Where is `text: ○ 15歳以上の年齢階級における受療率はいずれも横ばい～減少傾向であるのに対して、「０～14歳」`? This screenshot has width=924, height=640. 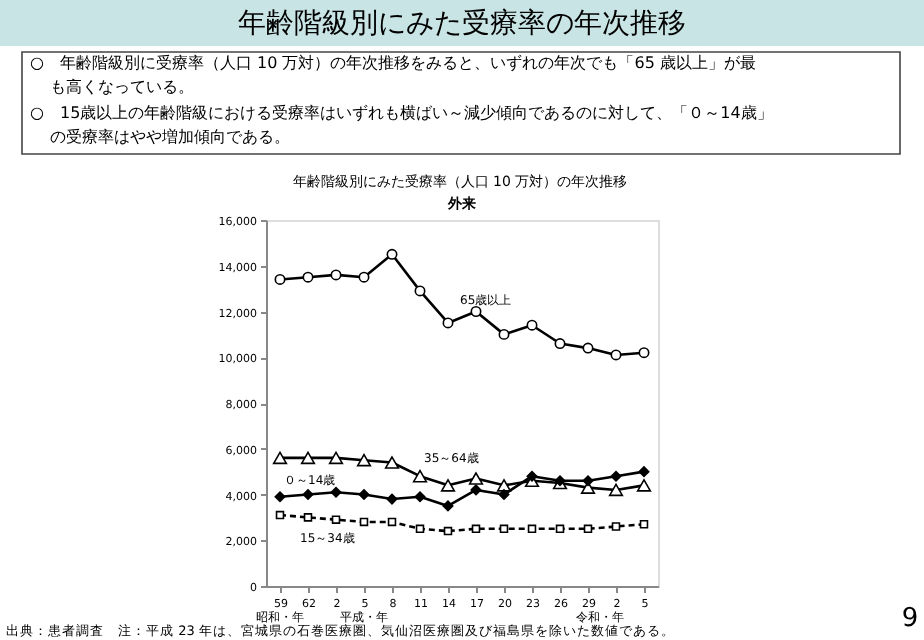 text: ○ 15歳以上の年齢階級における受療率はいずれも横ばい～減少傾向であるのに対して、「０～14歳」 is located at coordinates (401, 113).